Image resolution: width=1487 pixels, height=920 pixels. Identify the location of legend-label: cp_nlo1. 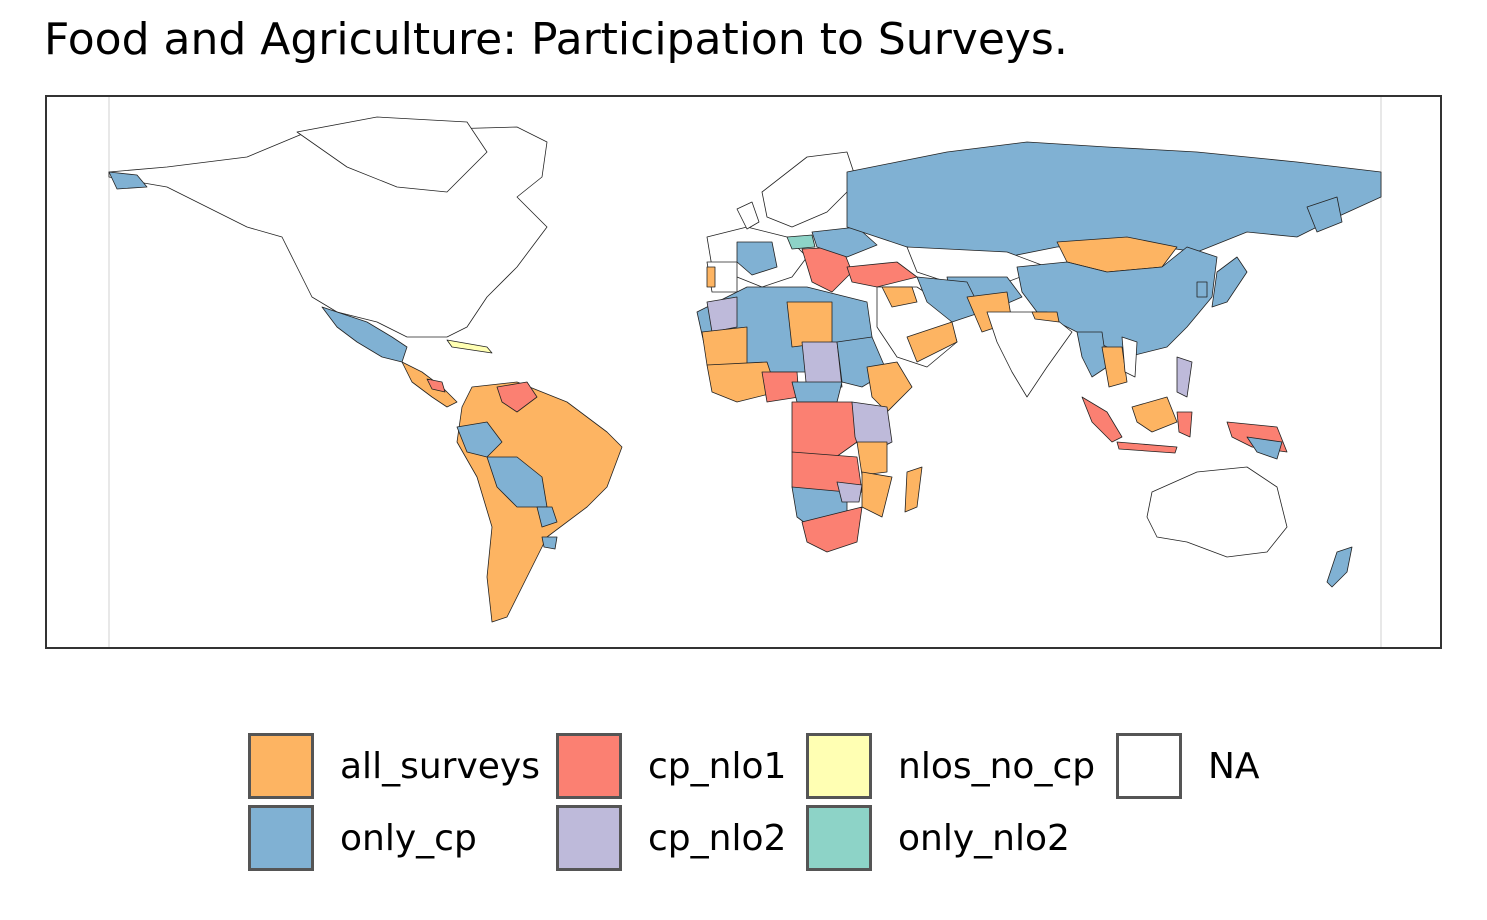
(717, 766).